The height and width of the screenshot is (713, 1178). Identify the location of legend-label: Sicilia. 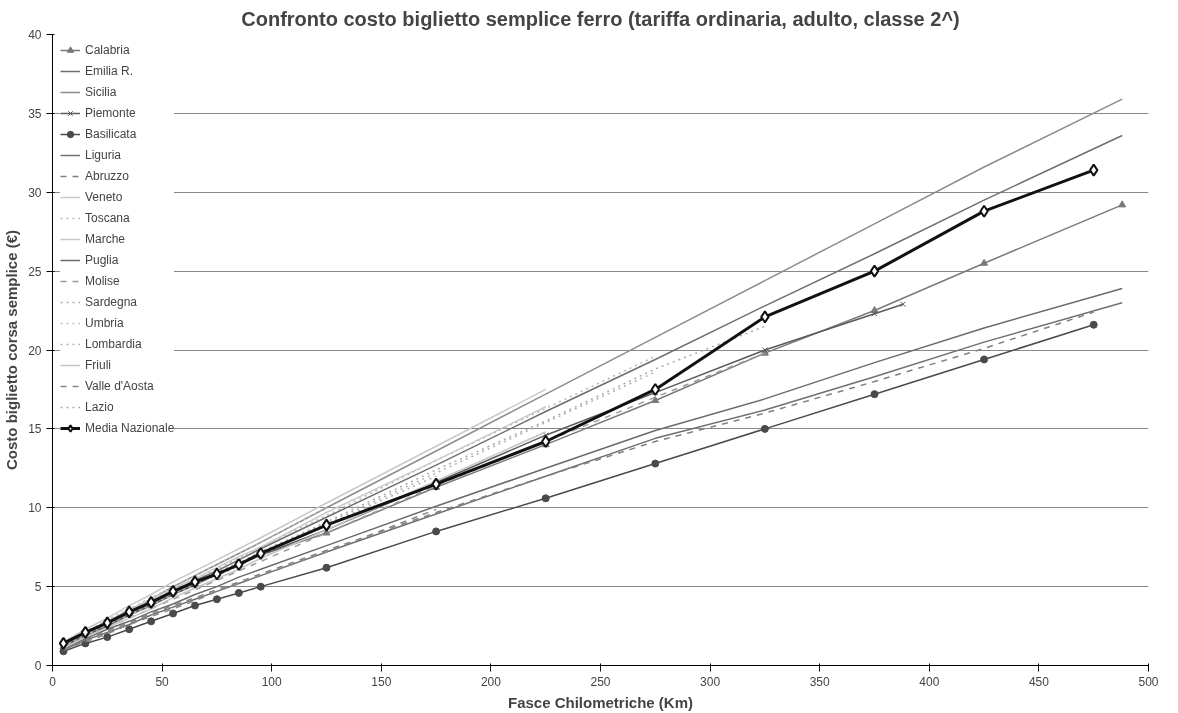
(101, 92).